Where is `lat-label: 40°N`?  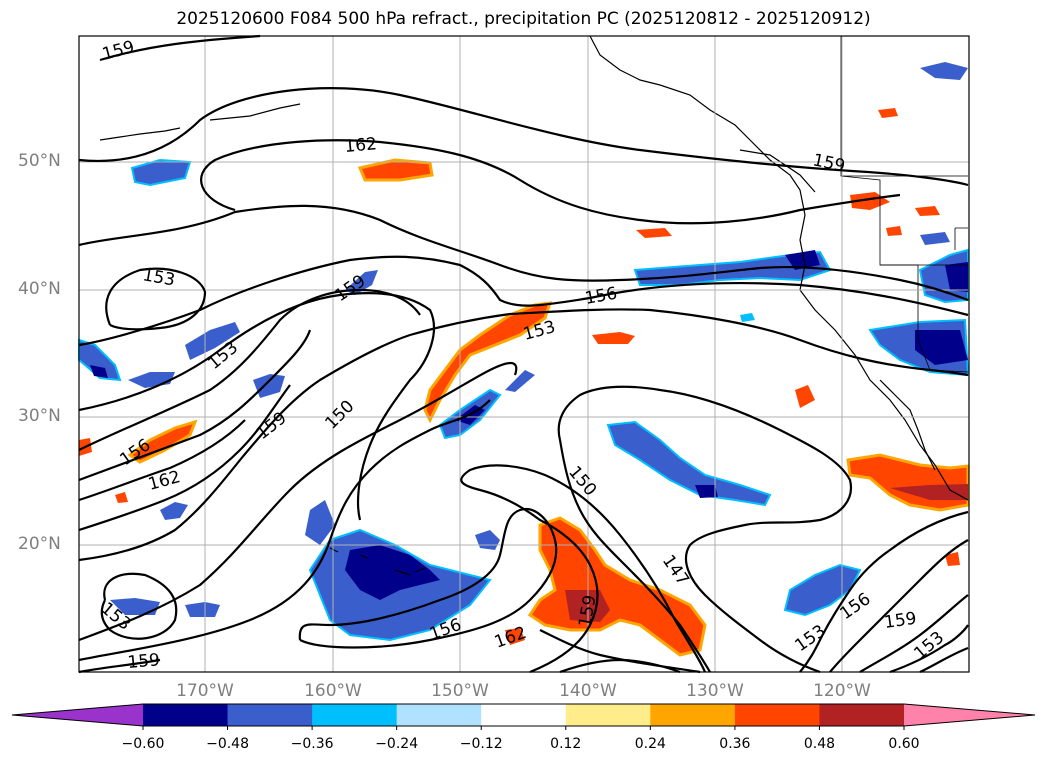 lat-label: 40°N is located at coordinates (39, 289).